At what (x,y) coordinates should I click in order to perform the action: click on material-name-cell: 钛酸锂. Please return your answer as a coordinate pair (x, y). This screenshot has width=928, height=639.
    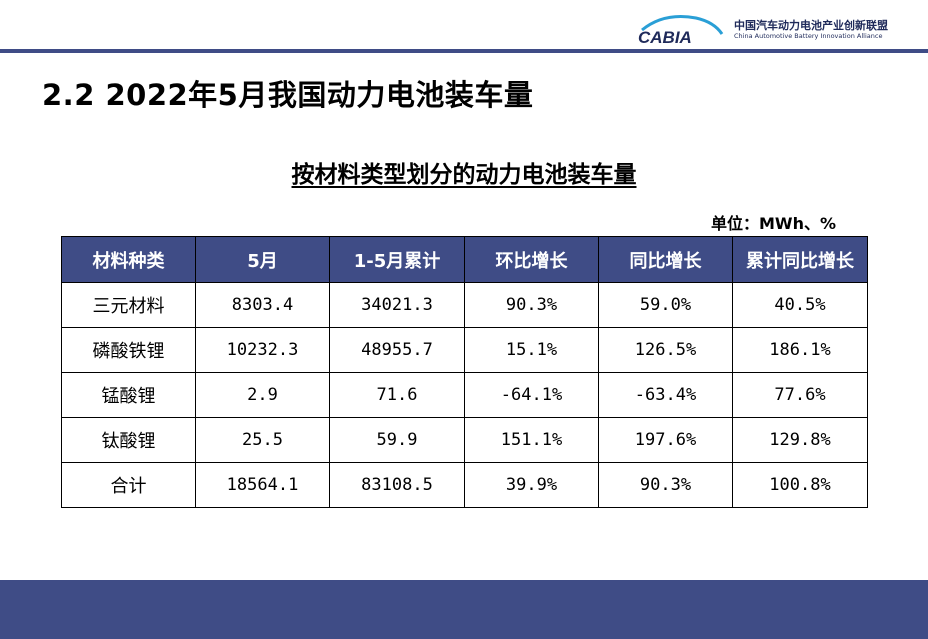
    Looking at the image, I should click on (128, 440).